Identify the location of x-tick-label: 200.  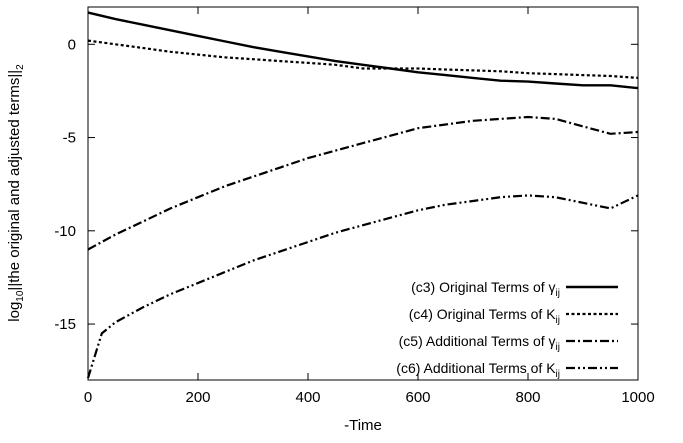
(197, 397).